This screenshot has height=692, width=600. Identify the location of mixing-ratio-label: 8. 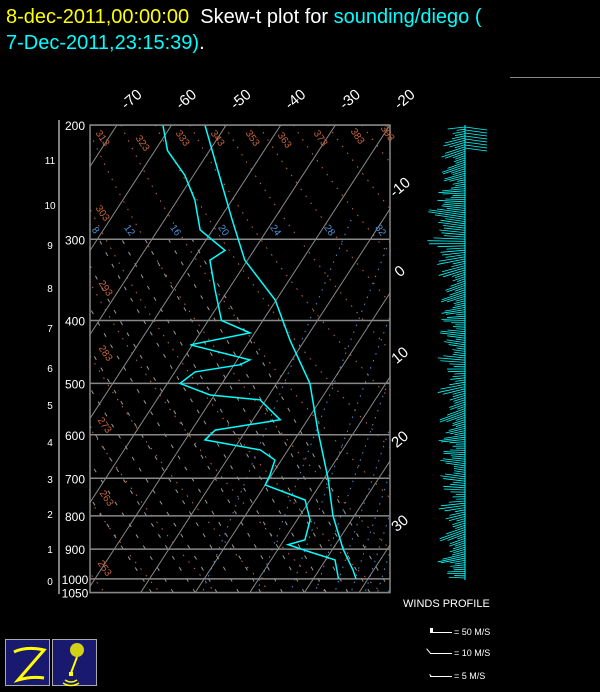
(95, 230).